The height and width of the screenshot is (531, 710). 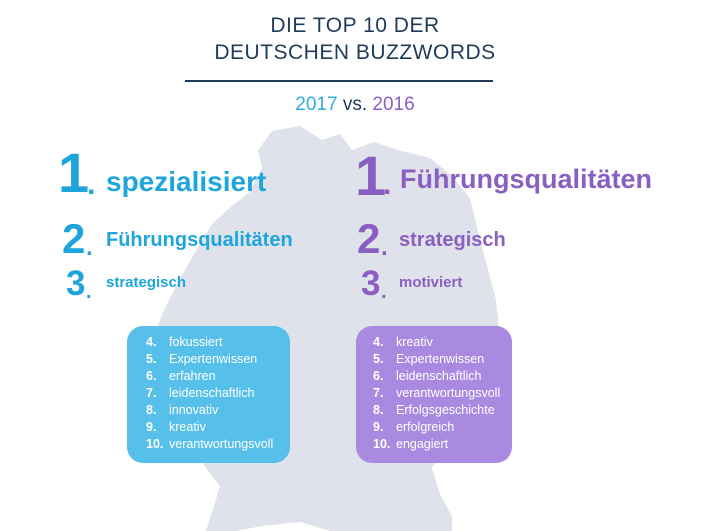 What do you see at coordinates (355, 52) in the screenshot?
I see `title-line-2: DEUTSCHEN BUZZWORDS` at bounding box center [355, 52].